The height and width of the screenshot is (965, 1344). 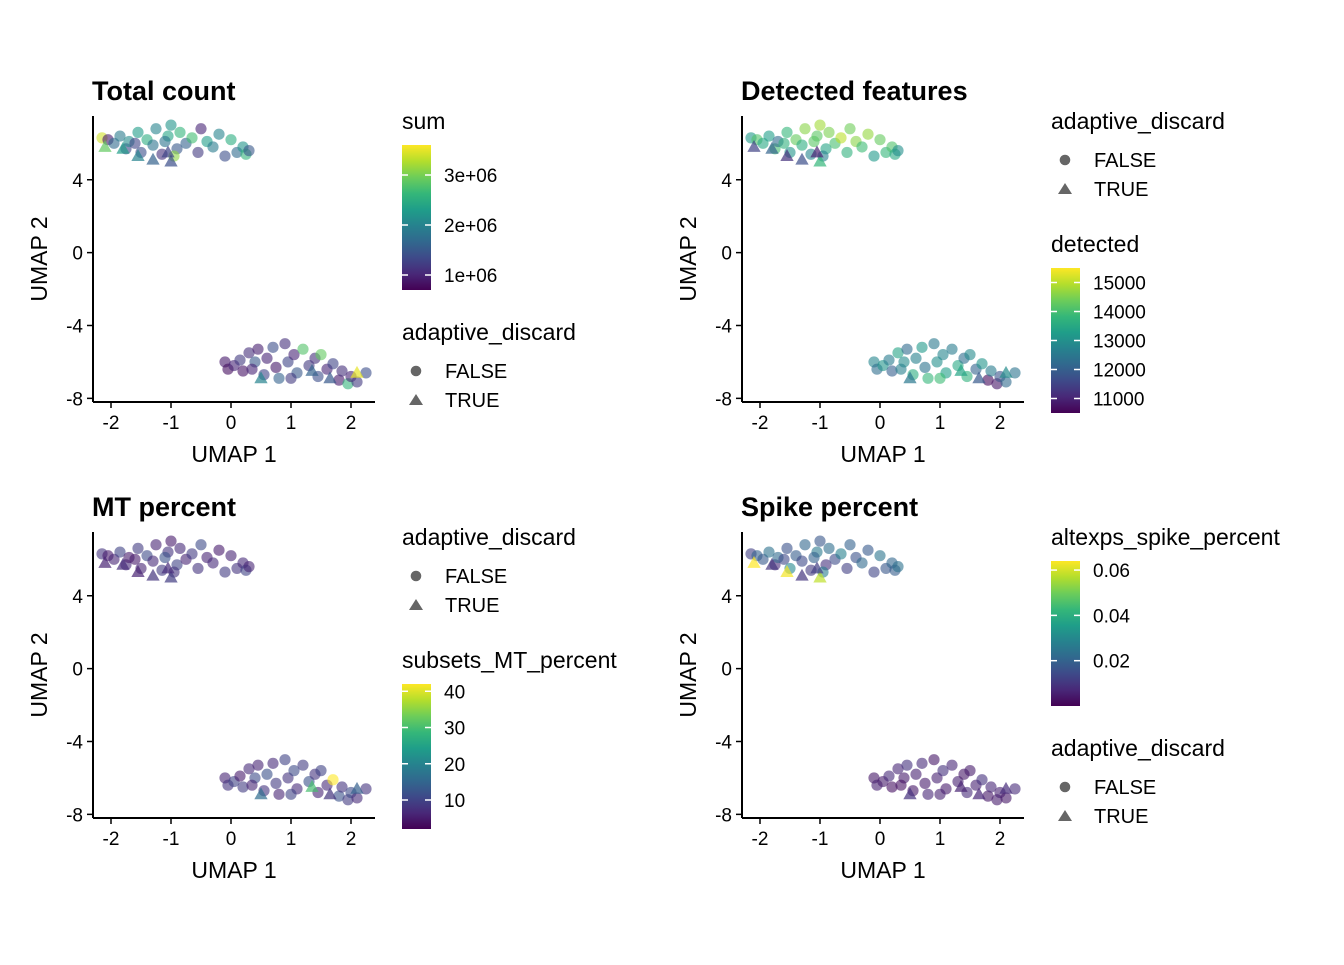 What do you see at coordinates (163, 91) in the screenshot?
I see `chart-title: Total count` at bounding box center [163, 91].